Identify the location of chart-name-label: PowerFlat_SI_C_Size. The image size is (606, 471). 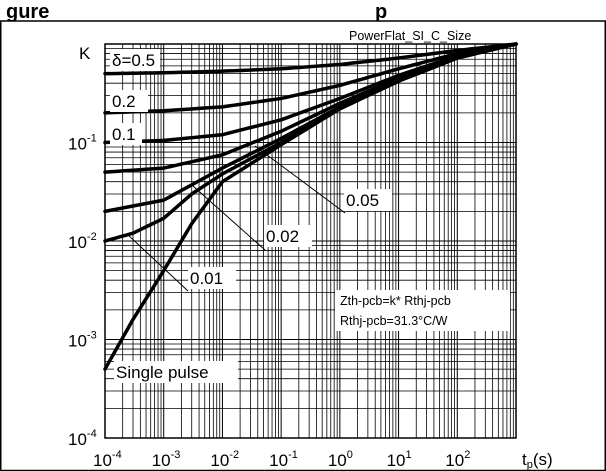
(410, 36).